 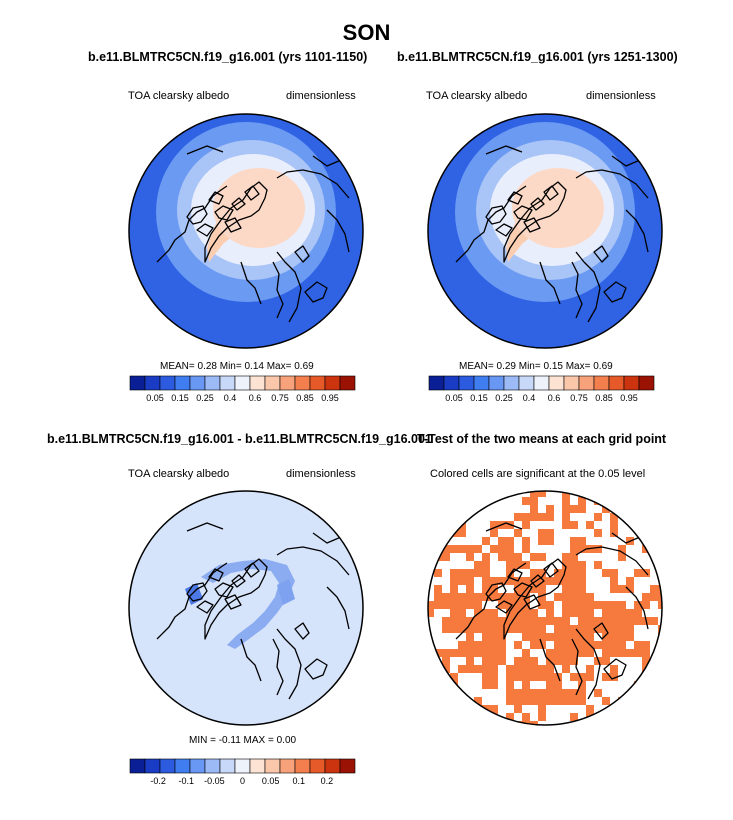 I want to click on panel2-variable: TOA clearsky albedo, so click(x=477, y=96).